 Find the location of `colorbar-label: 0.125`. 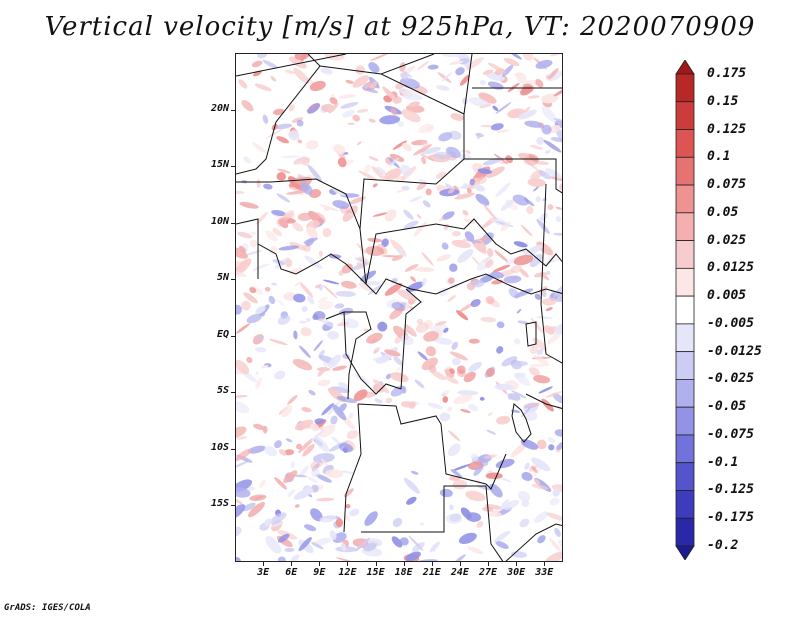

colorbar-label: 0.125 is located at coordinates (727, 129).